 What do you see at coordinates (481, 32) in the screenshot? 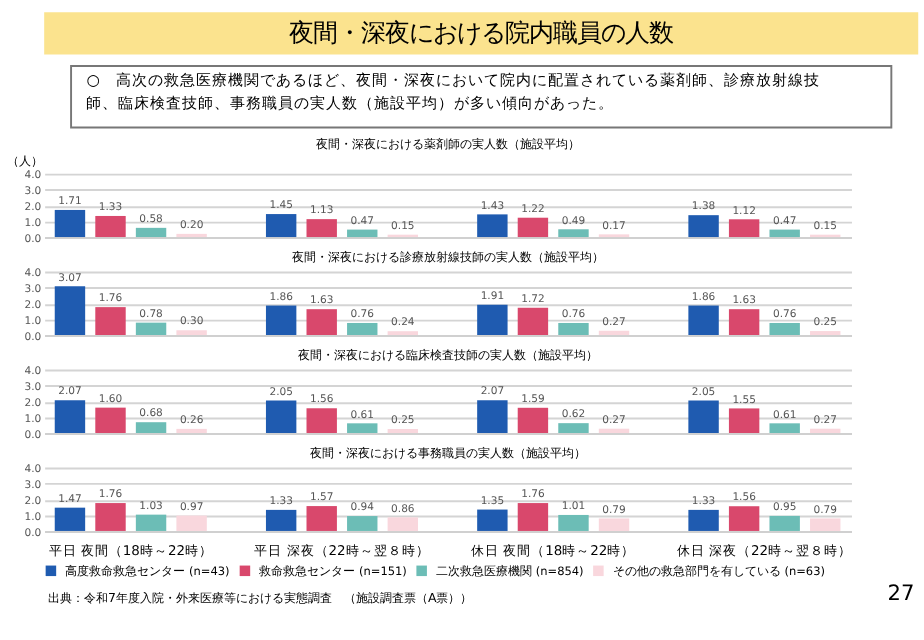
I see `text: 夜間・深夜における院内職員の人数` at bounding box center [481, 32].